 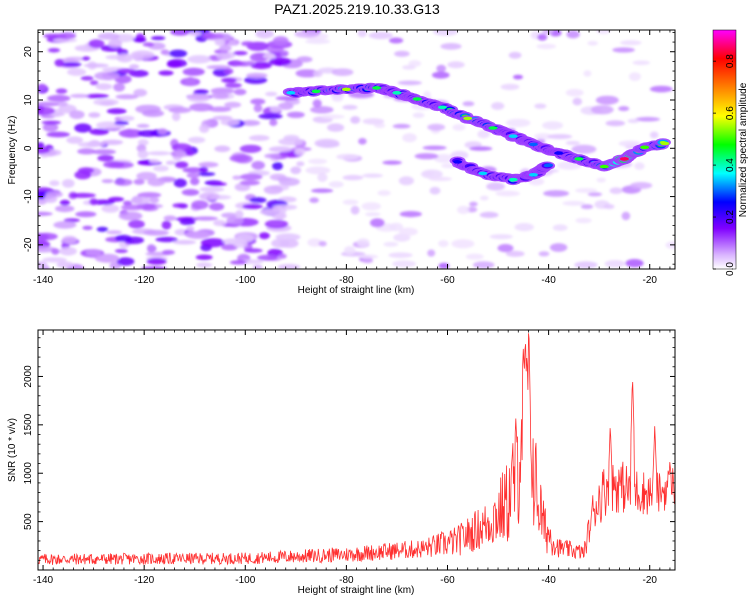 What do you see at coordinates (28, 521) in the screenshot?
I see `snr-y-tick-label-0: 500` at bounding box center [28, 521].